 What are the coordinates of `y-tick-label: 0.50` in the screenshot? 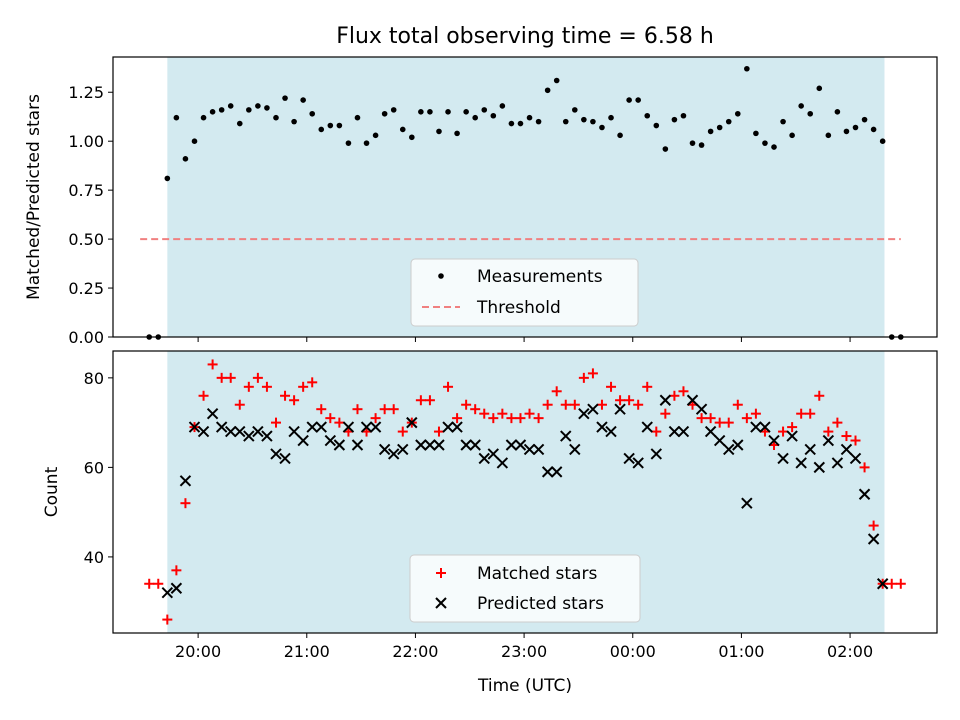 It's located at (86, 239).